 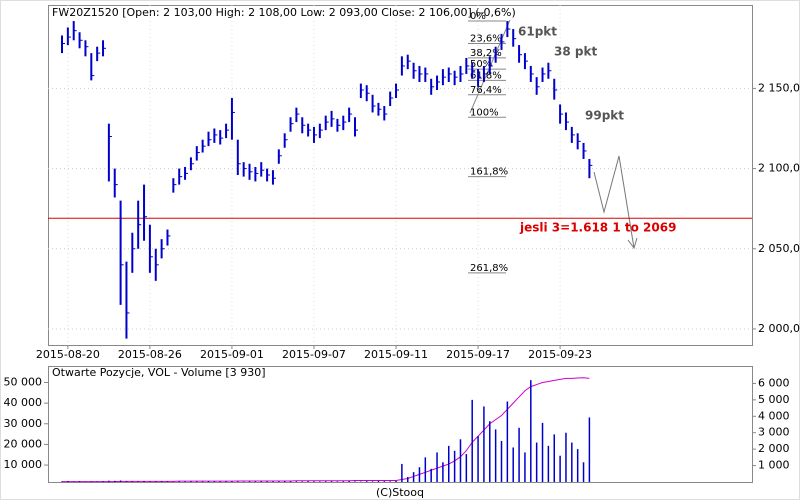 I want to click on y-tick-label: 2 150,0, so click(x=779, y=87).